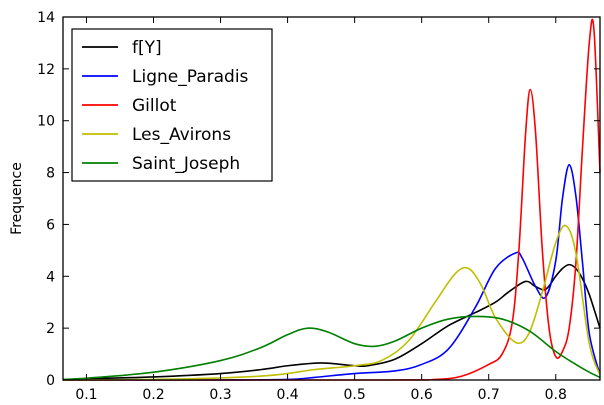  I want to click on series-line-saint-joseph, so click(331, 348).